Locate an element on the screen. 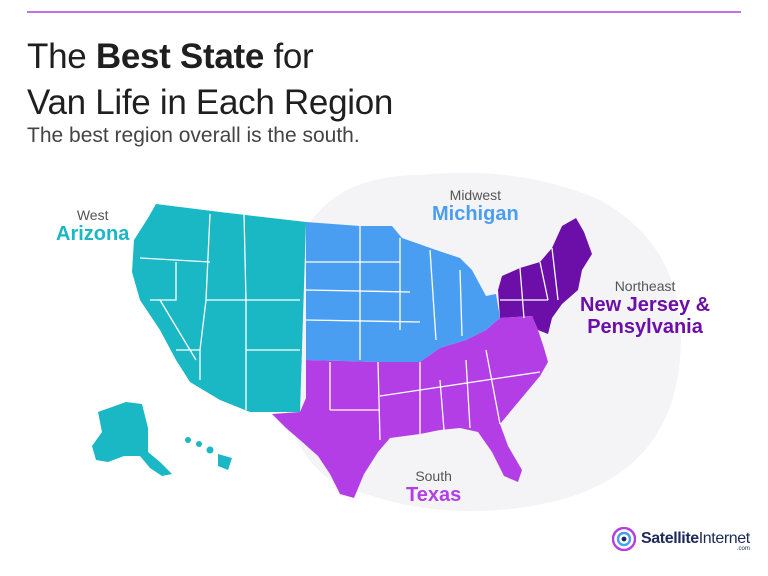 The image size is (768, 576). label-west: West Arizona is located at coordinates (93, 226).